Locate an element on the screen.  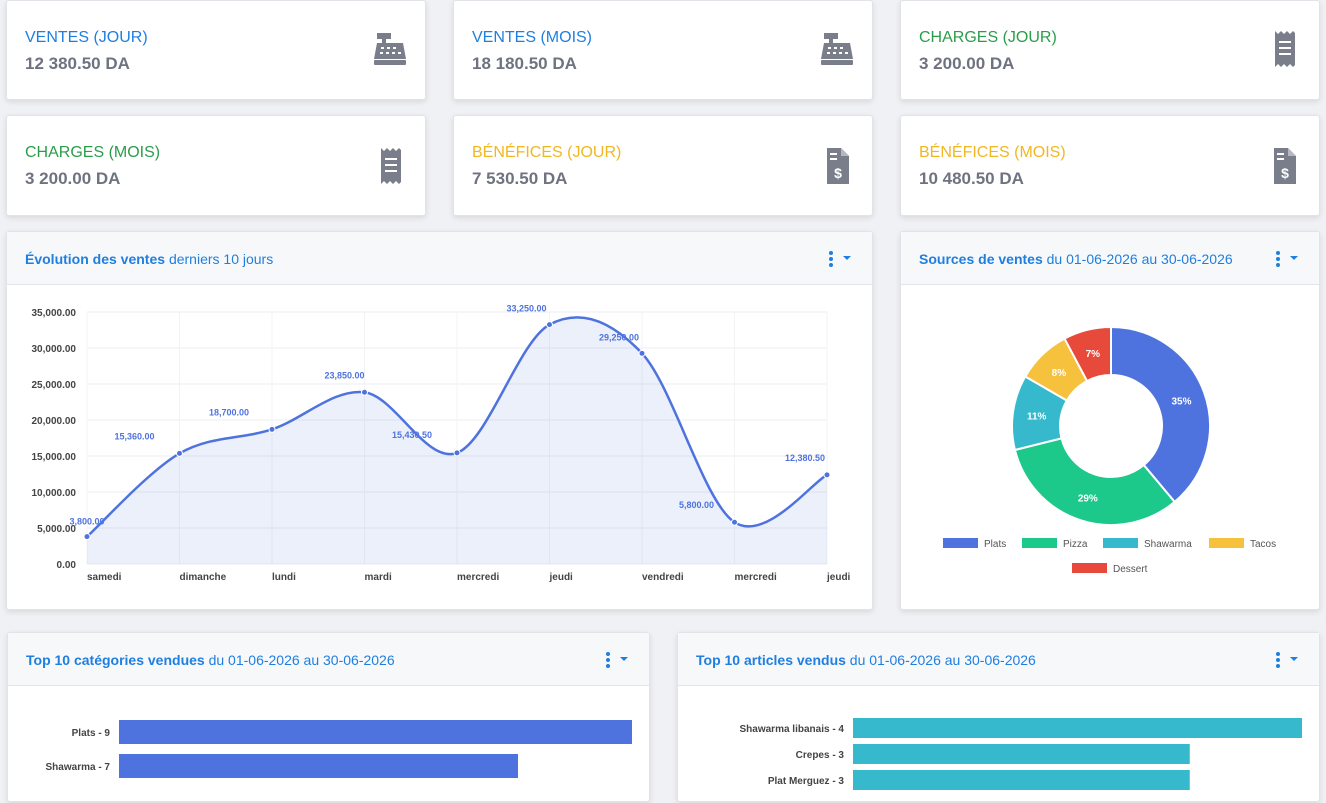
x-tick-label: samedi is located at coordinates (104, 577).